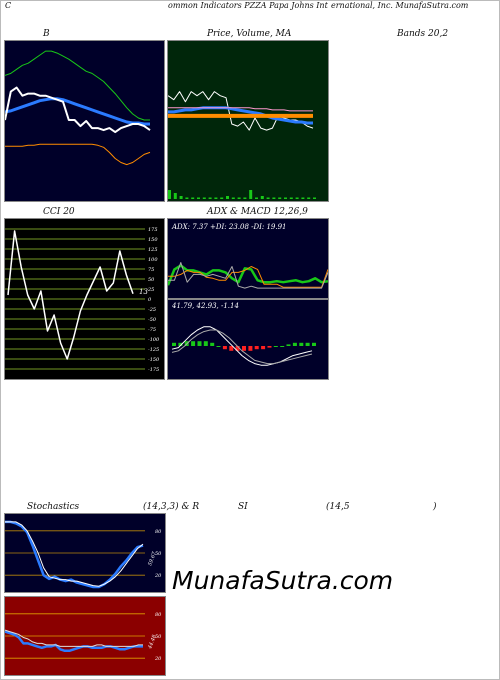 The width and height of the screenshot is (500, 680). What do you see at coordinates (283, 580) in the screenshot?
I see `watermark: MunafaSutra.com` at bounding box center [283, 580].